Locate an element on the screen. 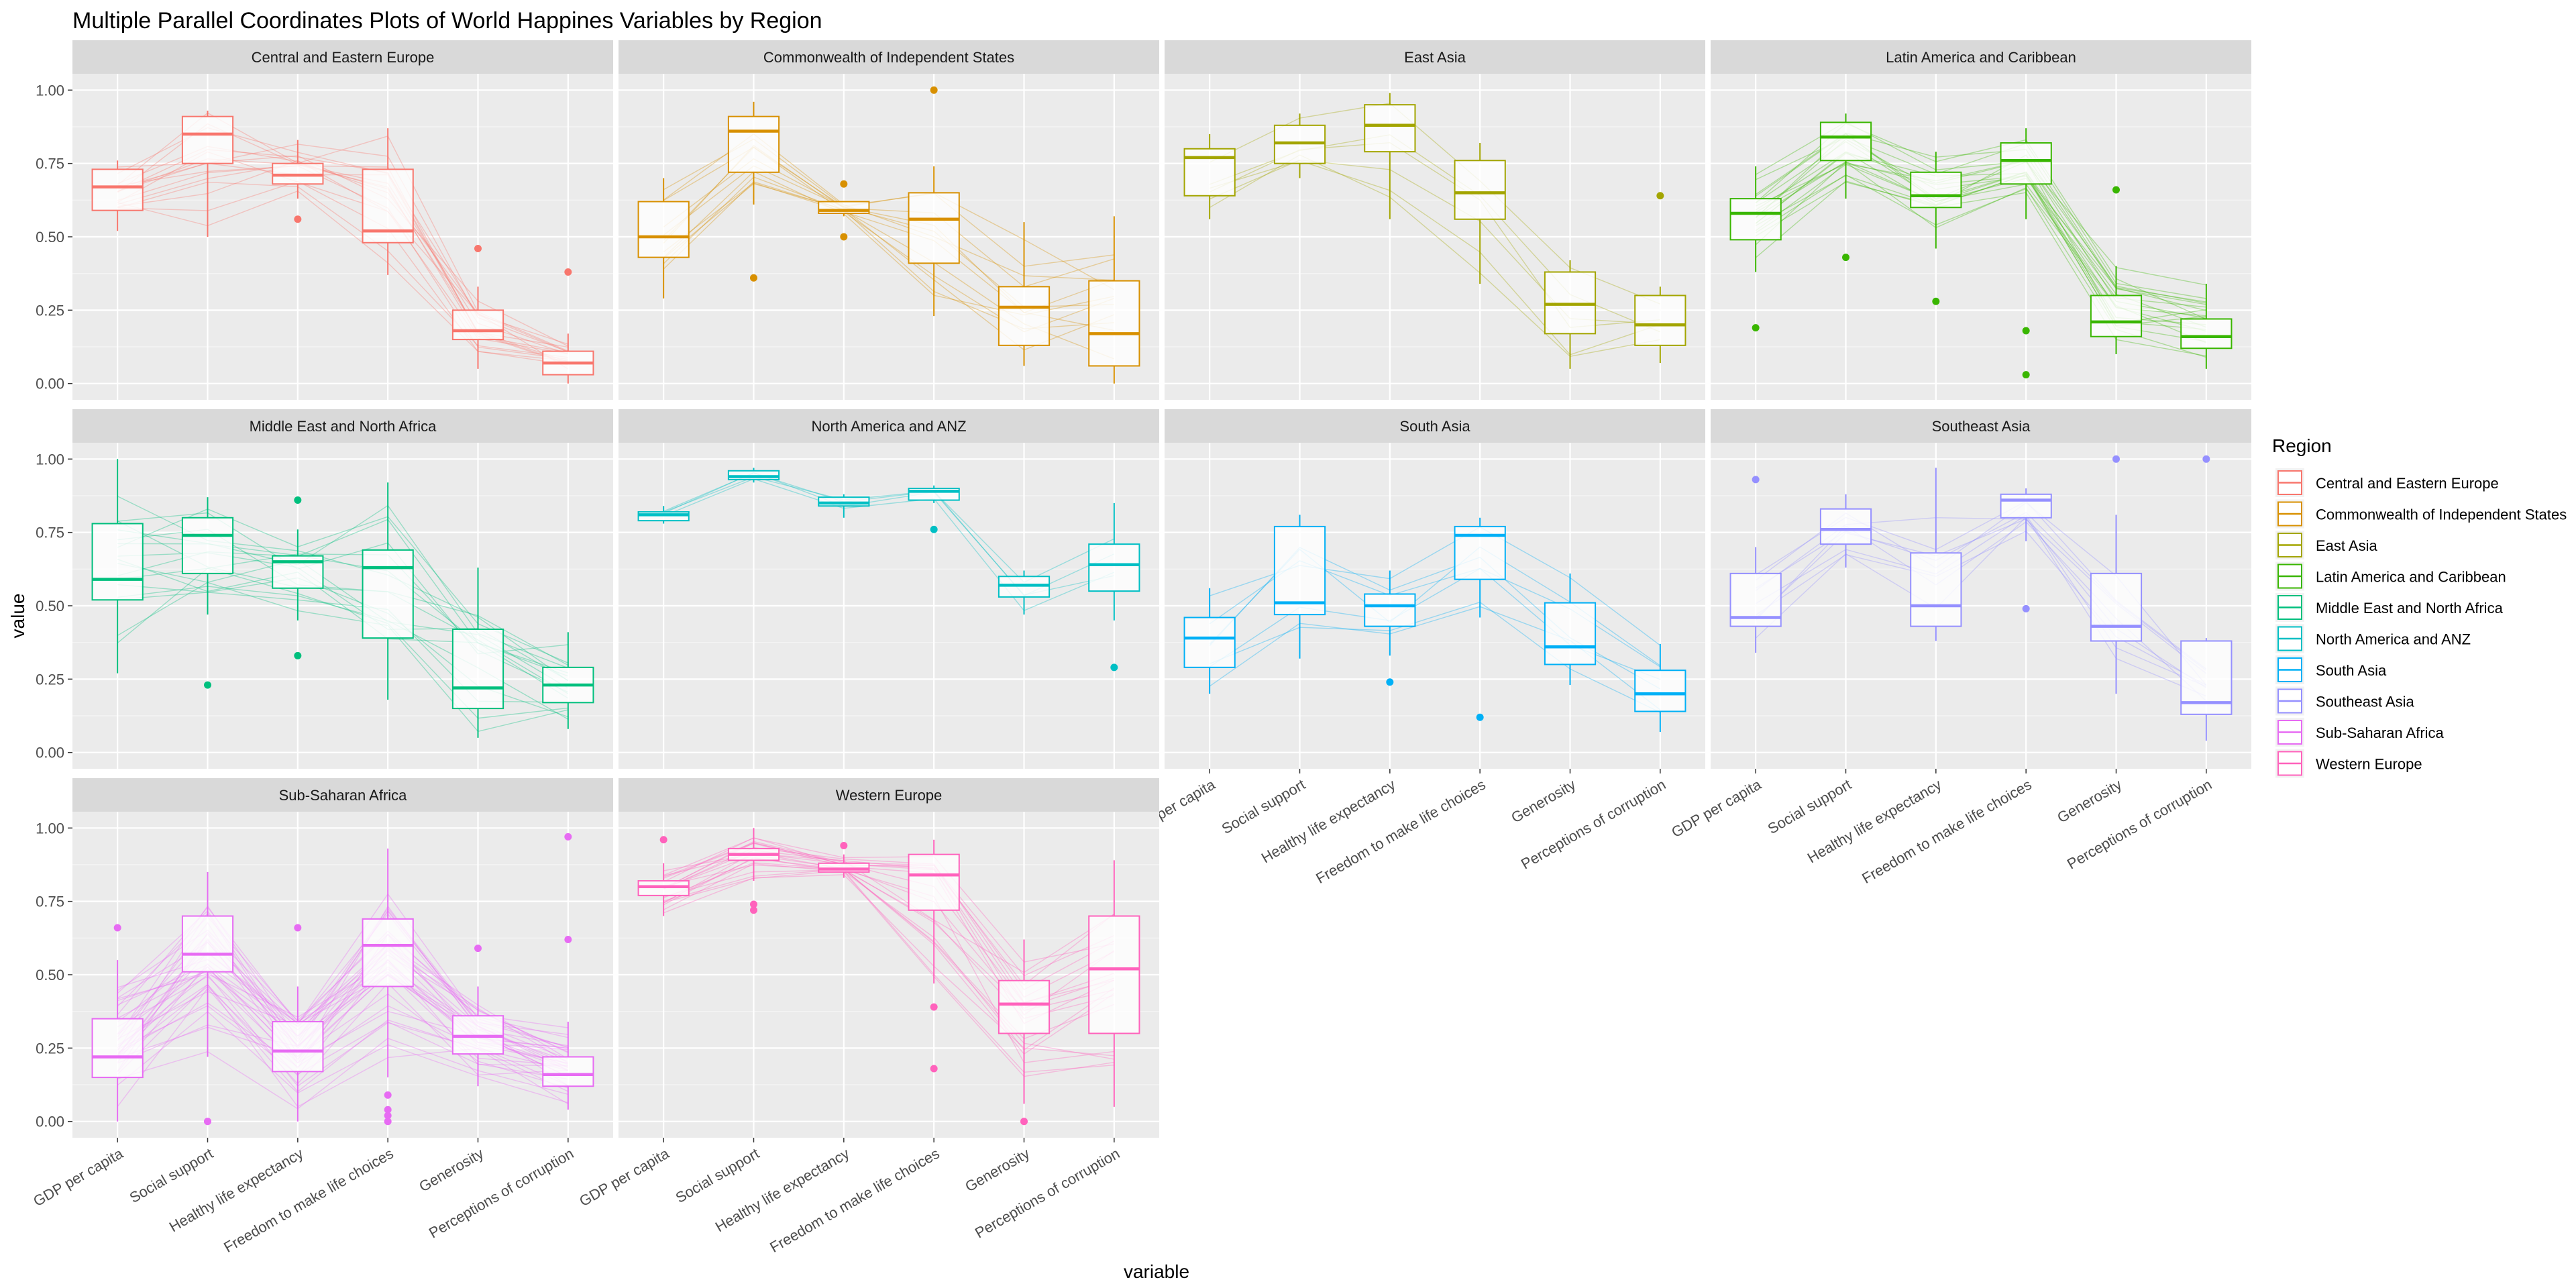 The width and height of the screenshot is (2576, 1288). legend-item: Middle East and North Africa is located at coordinates (2389, 607).